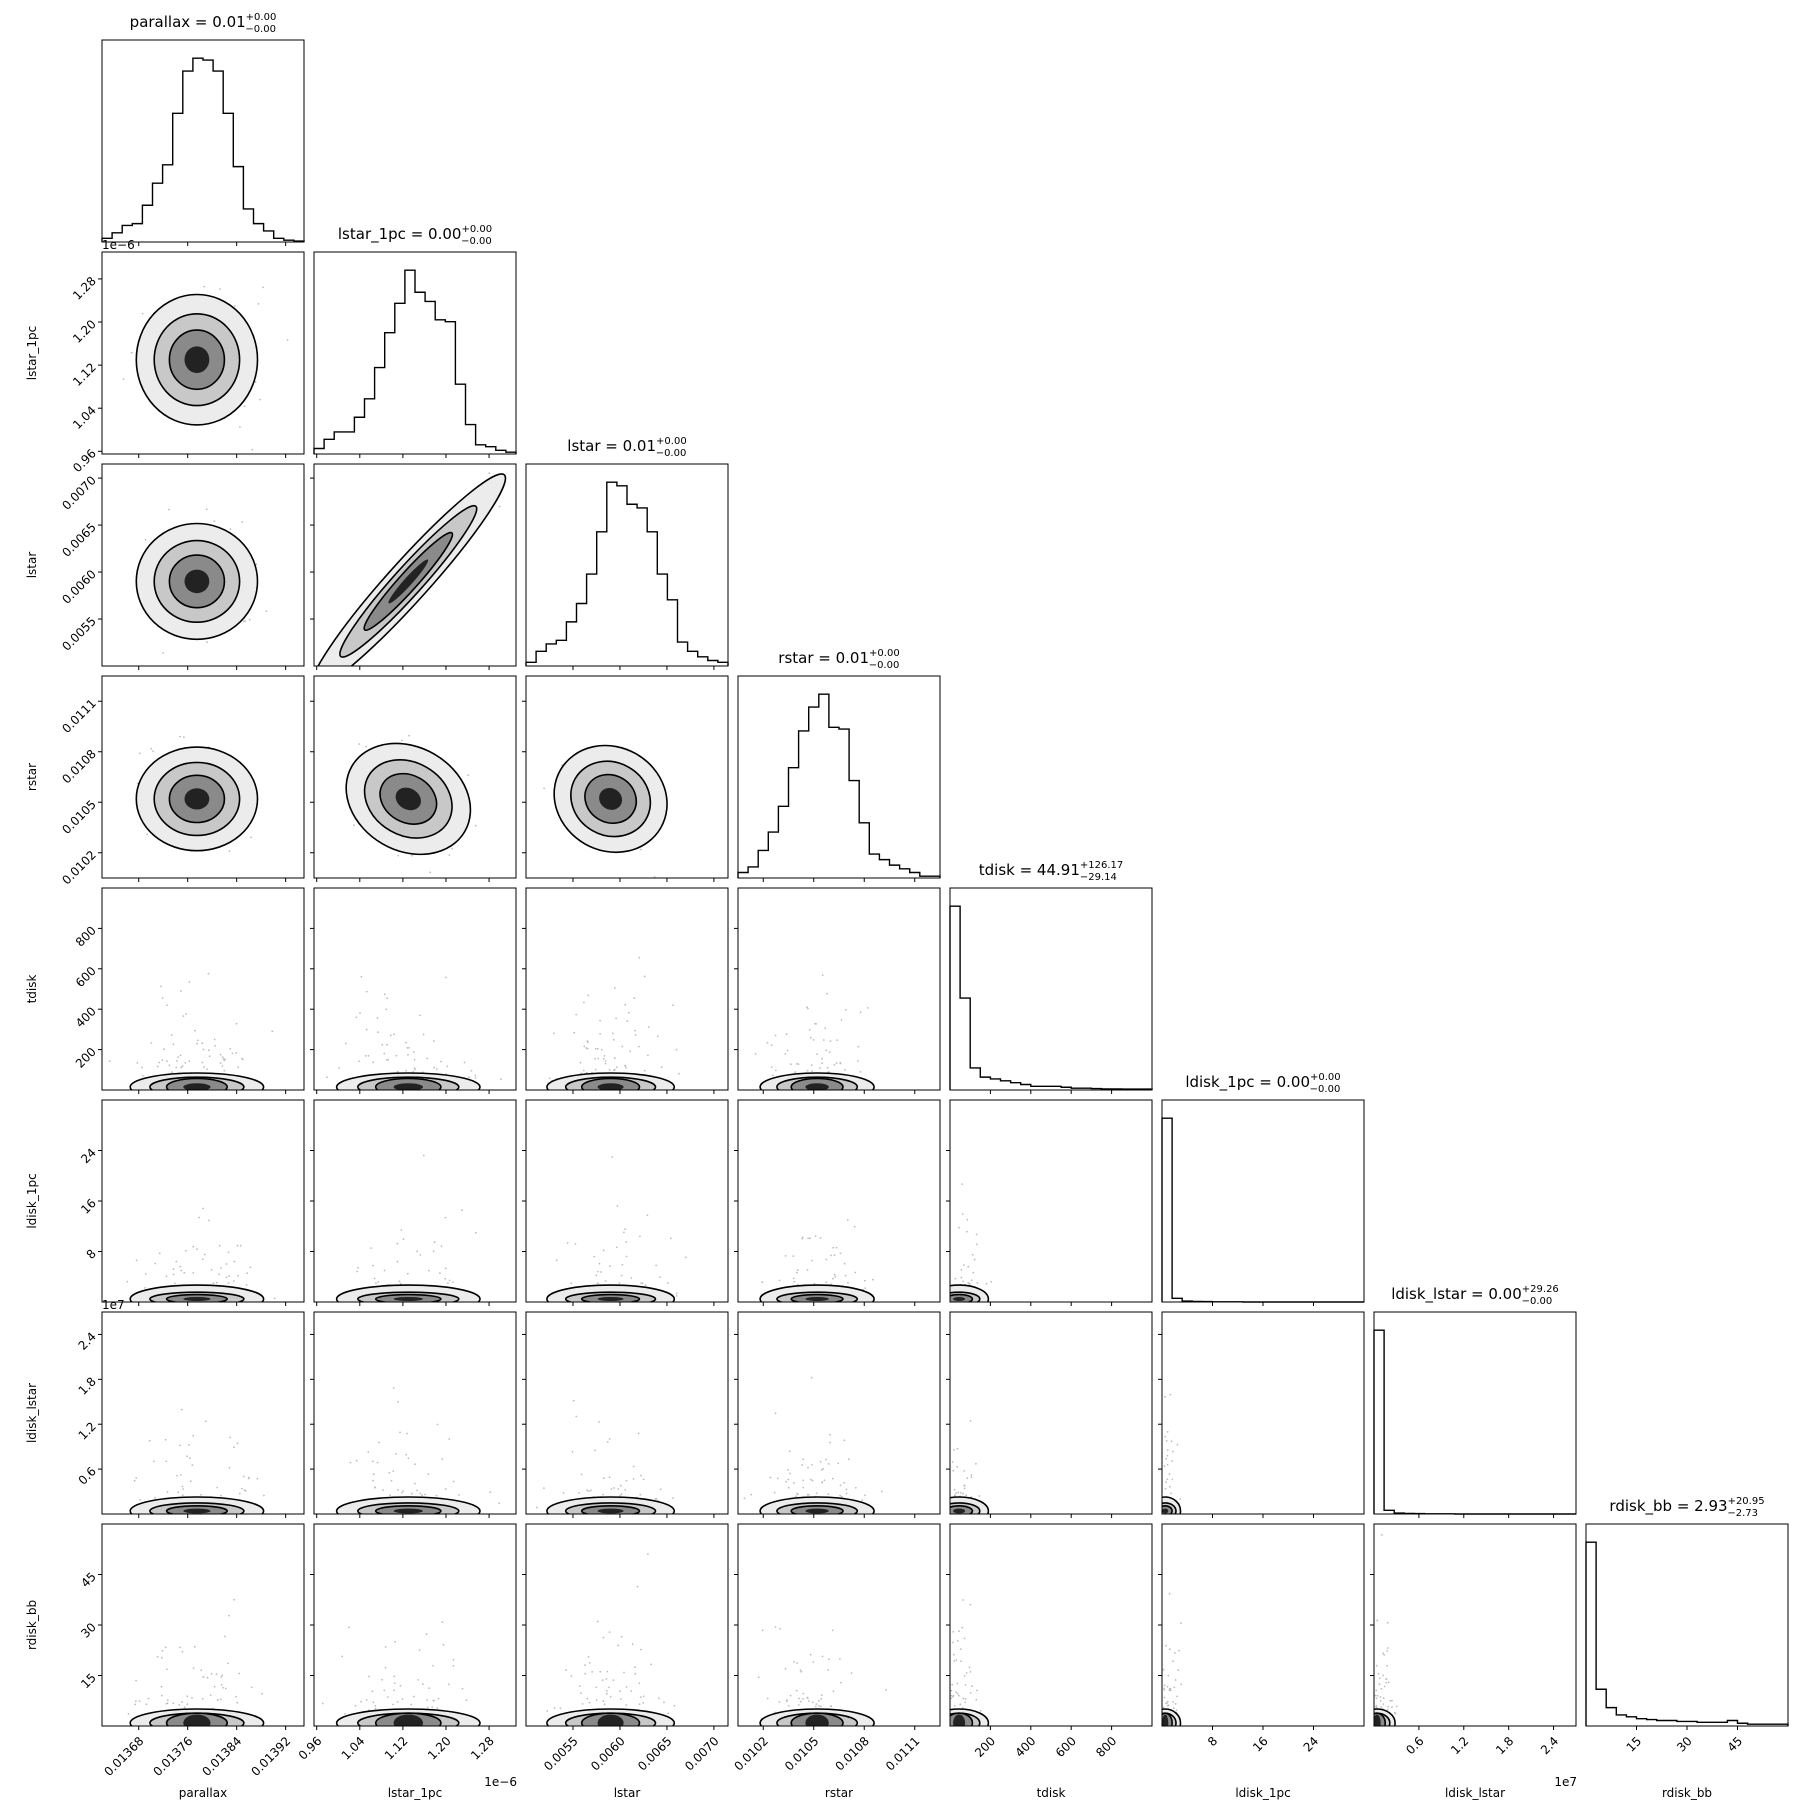 The height and width of the screenshot is (1809, 1809). Describe the element at coordinates (561, 1754) in the screenshot. I see `x-tick-label: 0.0055` at that location.